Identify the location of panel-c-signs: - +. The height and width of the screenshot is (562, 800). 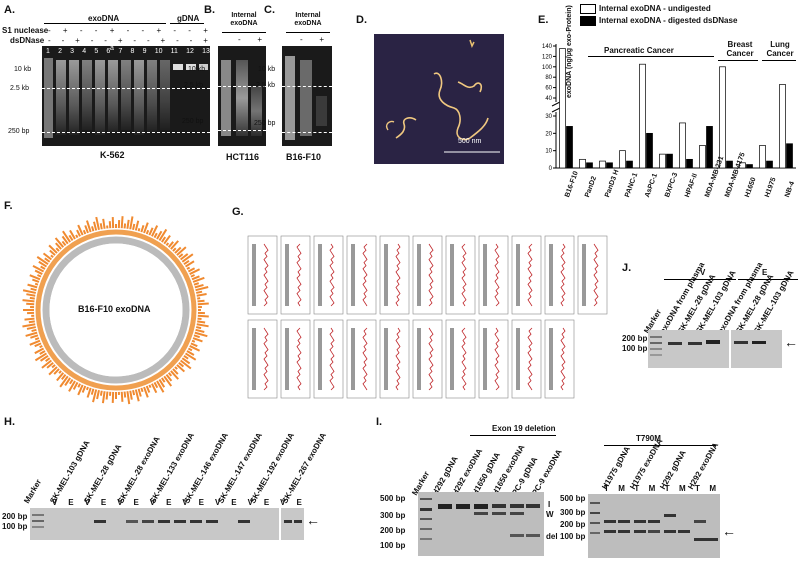
(312, 39).